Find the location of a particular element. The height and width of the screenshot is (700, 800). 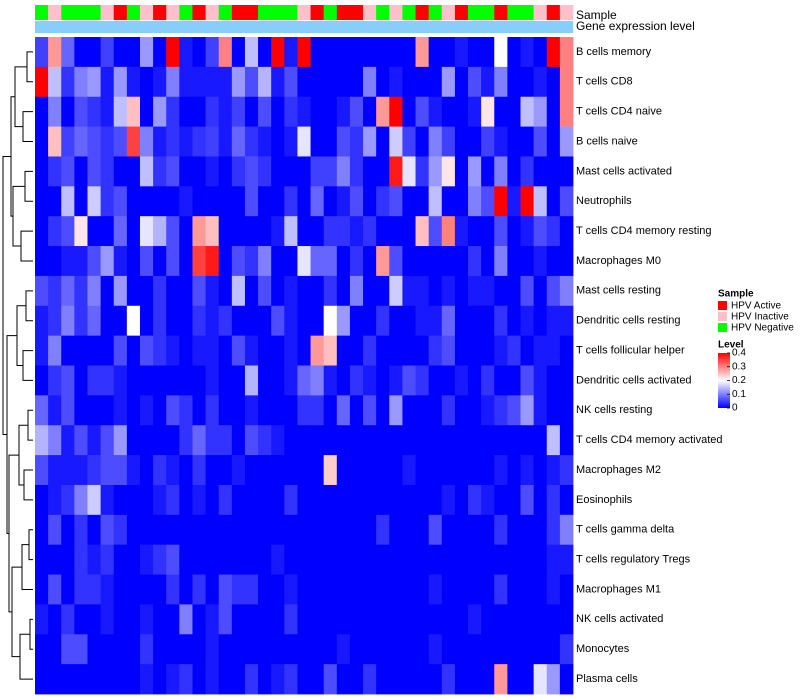

heatmap-cell-r5-c27 is located at coordinates (396, 201).